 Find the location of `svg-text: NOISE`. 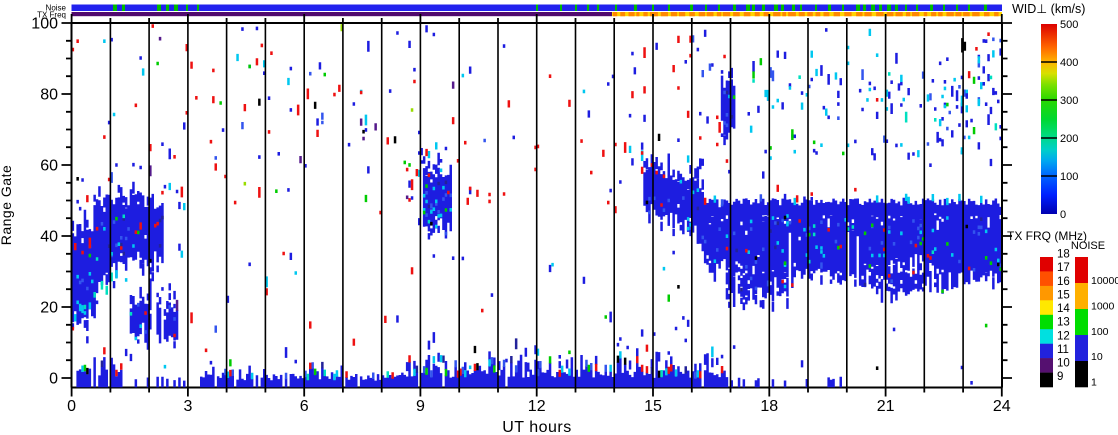

svg-text: NOISE is located at coordinates (1088, 246).